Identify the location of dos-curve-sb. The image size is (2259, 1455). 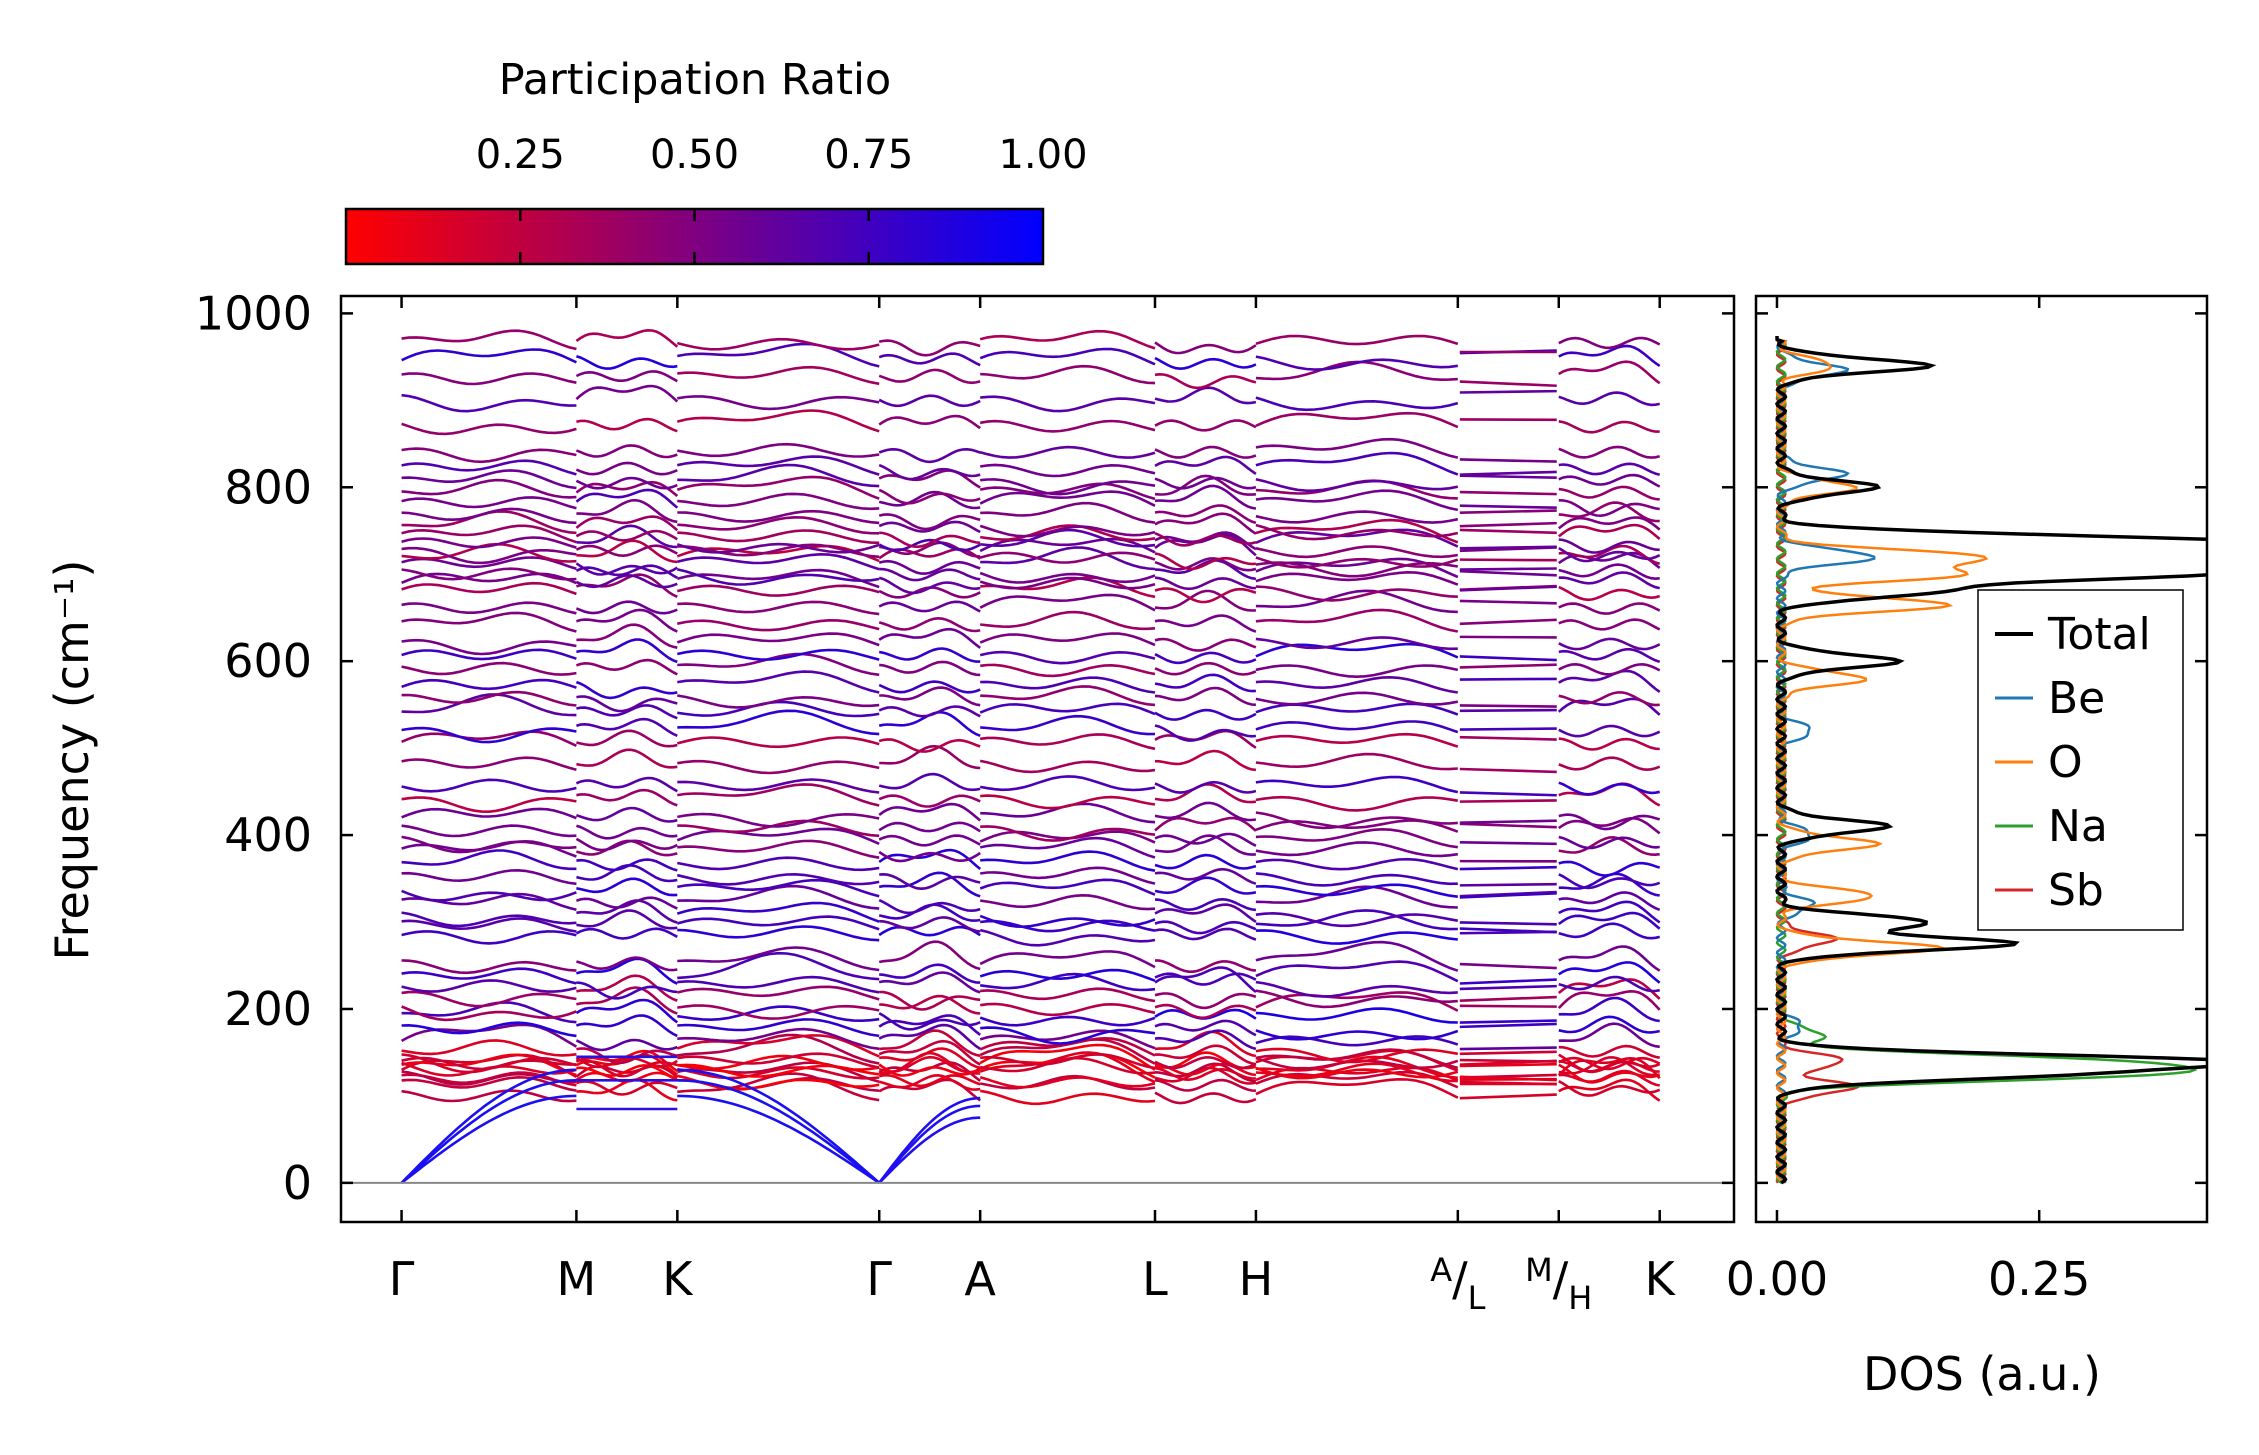
(1817, 760).